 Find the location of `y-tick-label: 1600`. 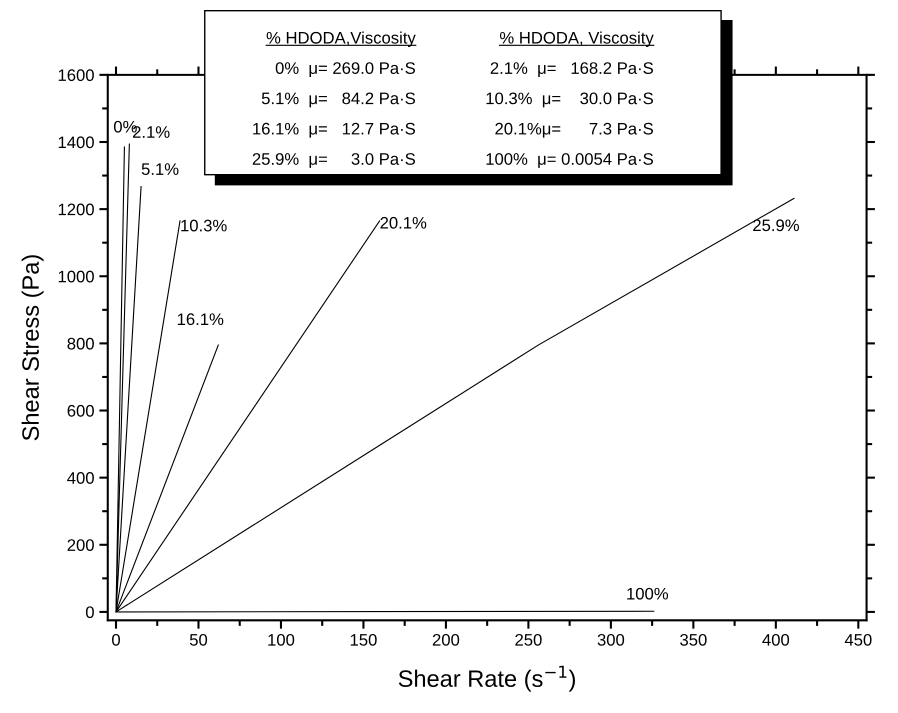

y-tick-label: 1600 is located at coordinates (76, 75).